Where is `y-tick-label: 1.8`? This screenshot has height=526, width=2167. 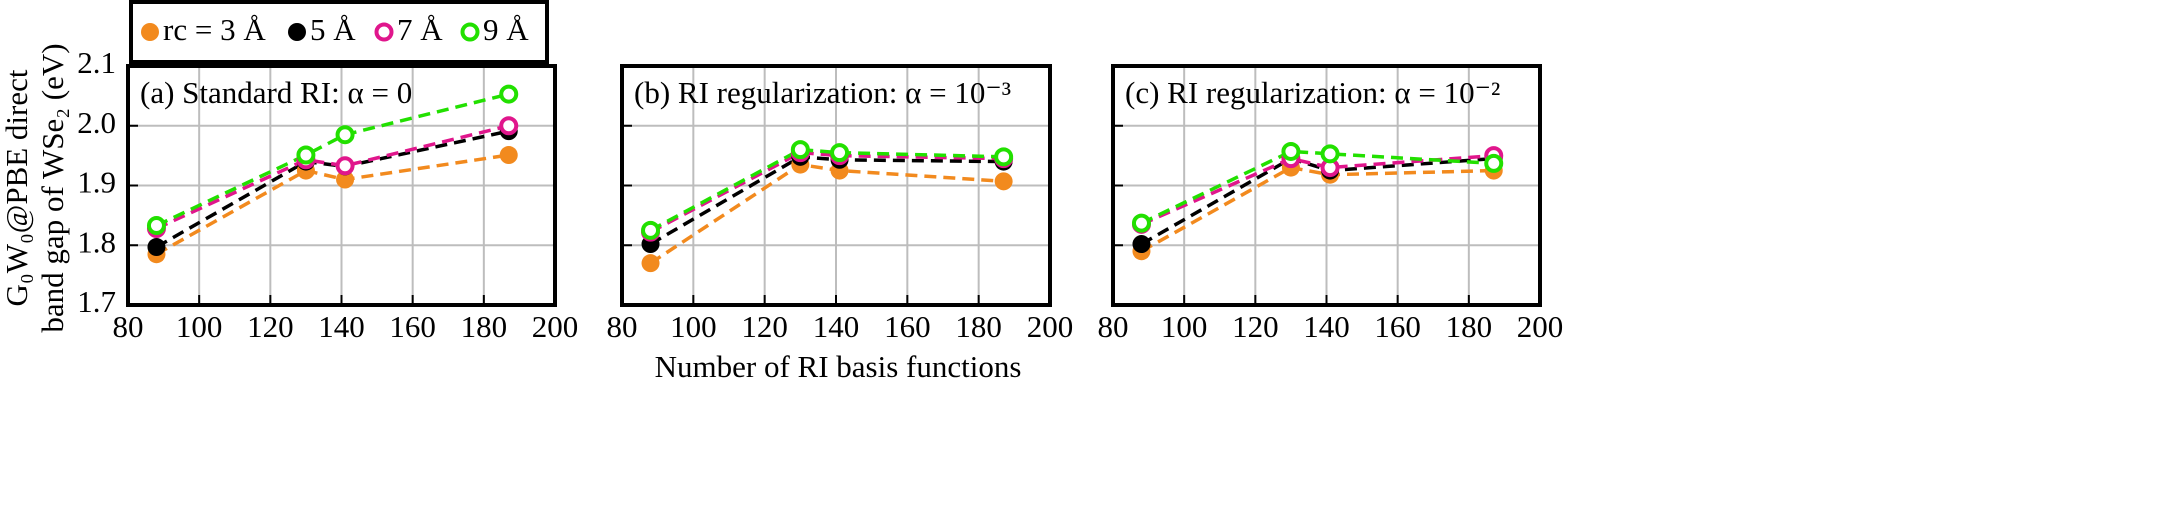
y-tick-label: 1.8 is located at coordinates (96, 241).